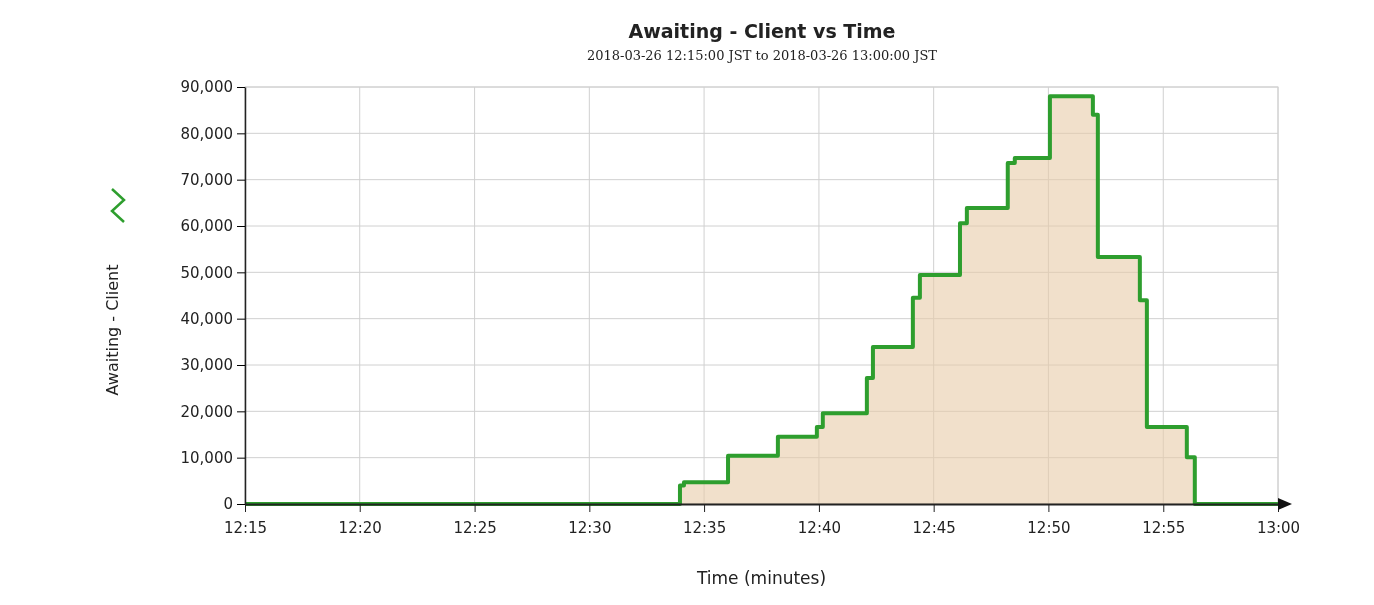 The image size is (1374, 605). I want to click on y-tick-label: 40,000, so click(206, 318).